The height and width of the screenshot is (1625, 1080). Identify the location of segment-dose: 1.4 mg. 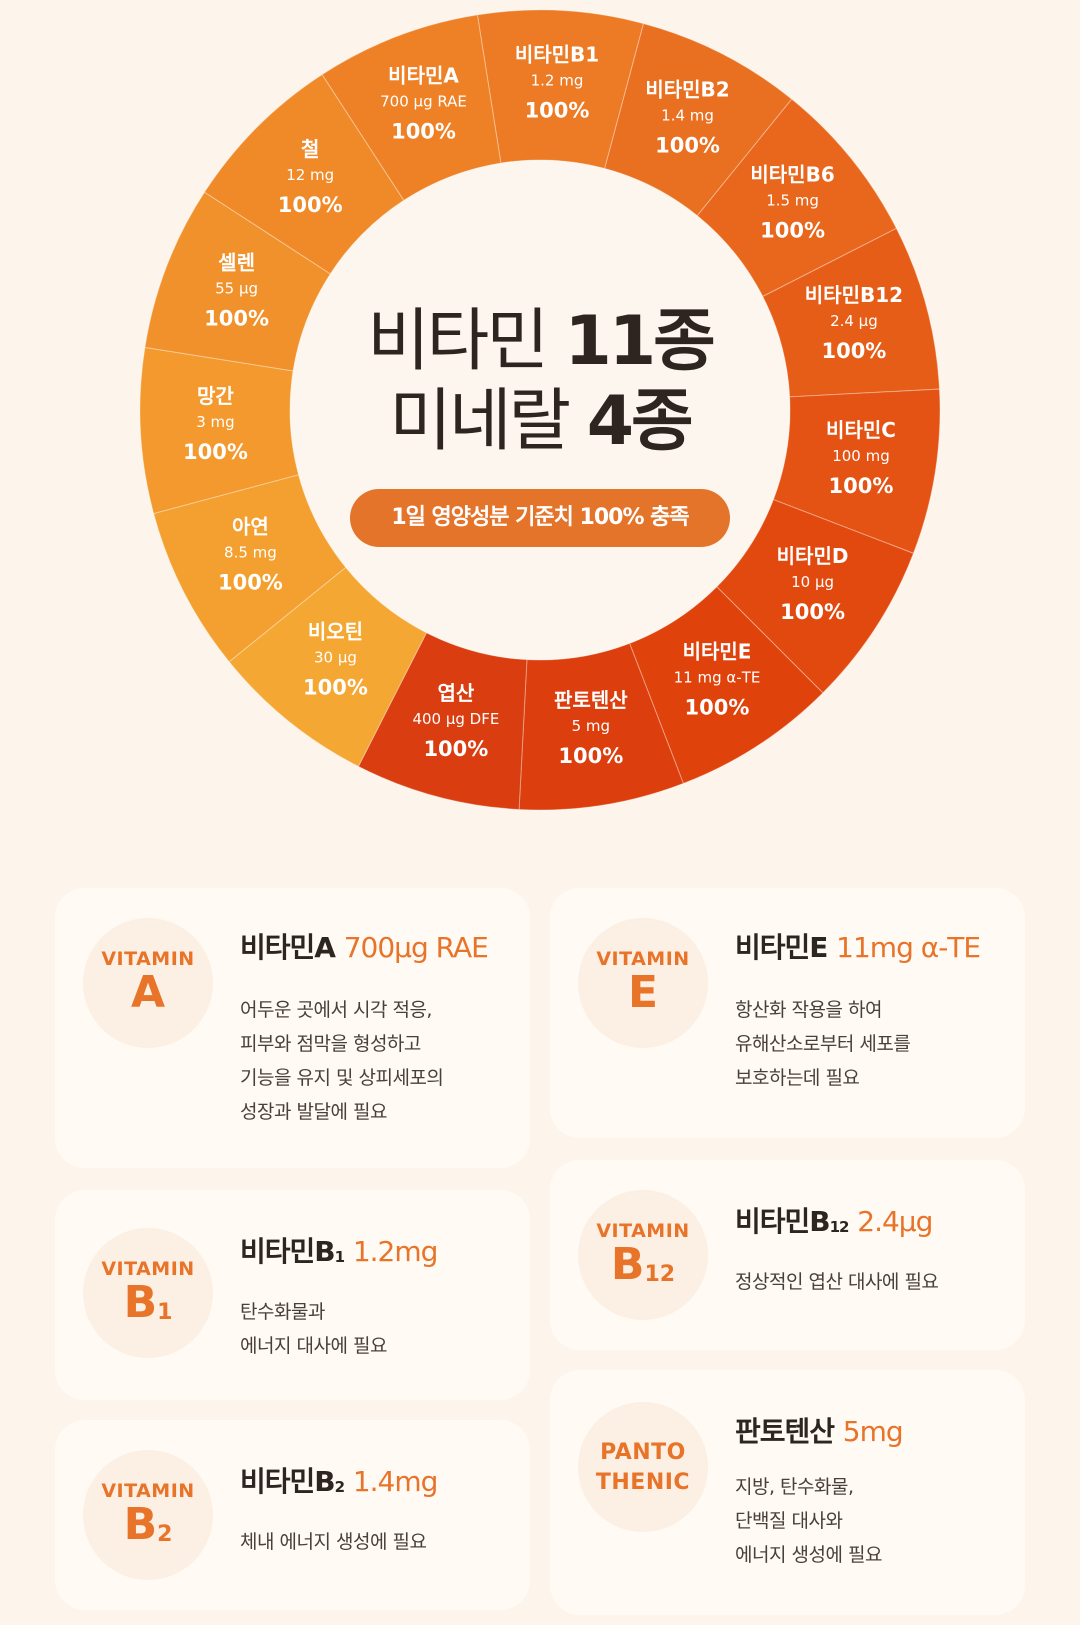
(687, 115).